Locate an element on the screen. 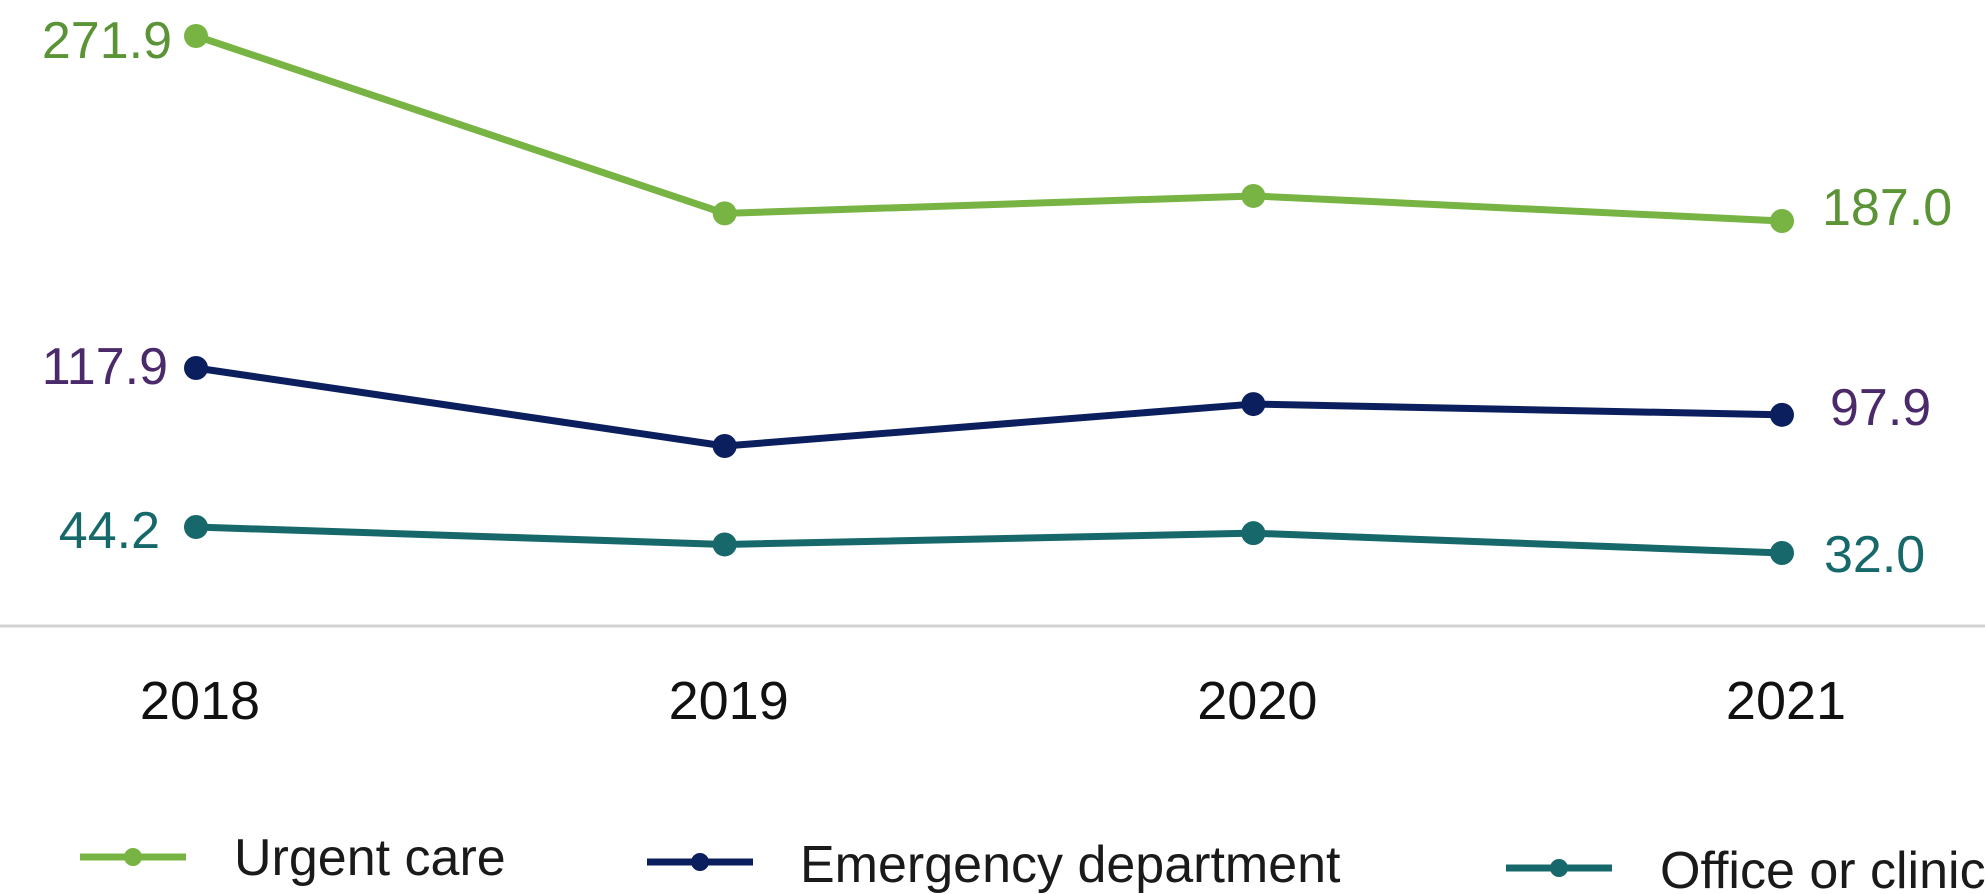  x-tick-label-2020: 2020 is located at coordinates (1257, 701).